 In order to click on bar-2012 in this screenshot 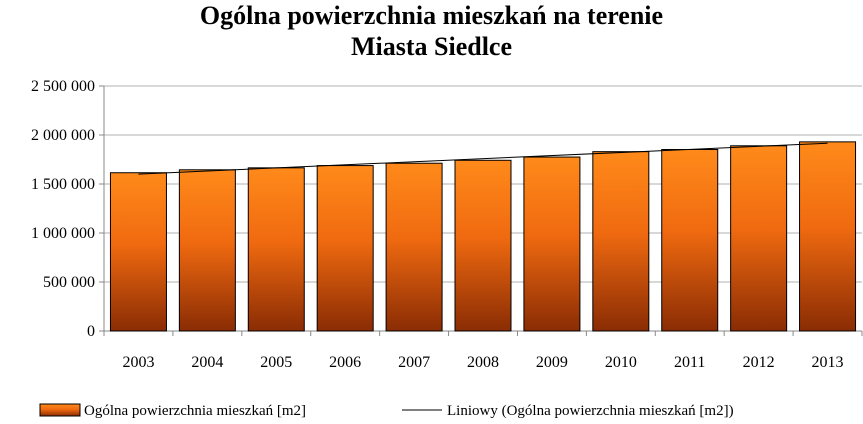, I will do `click(759, 238)`.